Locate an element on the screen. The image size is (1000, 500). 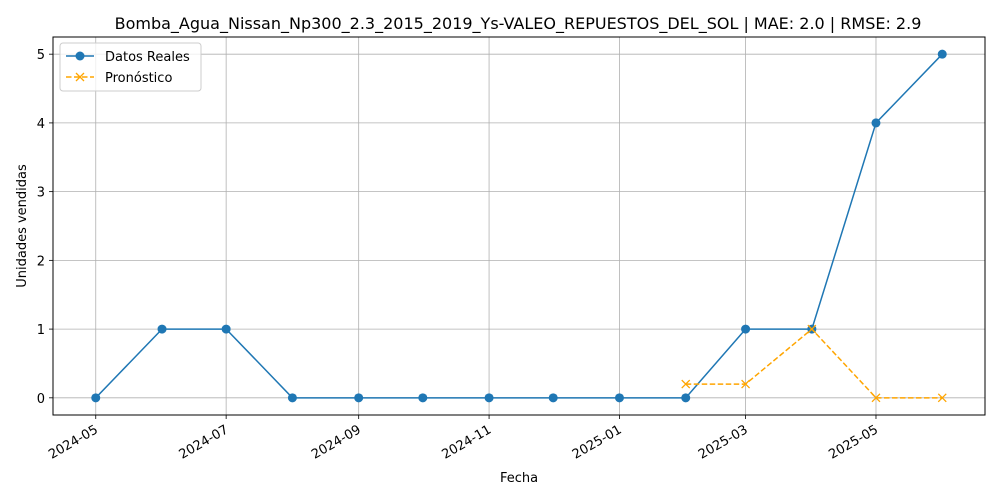
y-tick-label: 5 is located at coordinates (41, 55).